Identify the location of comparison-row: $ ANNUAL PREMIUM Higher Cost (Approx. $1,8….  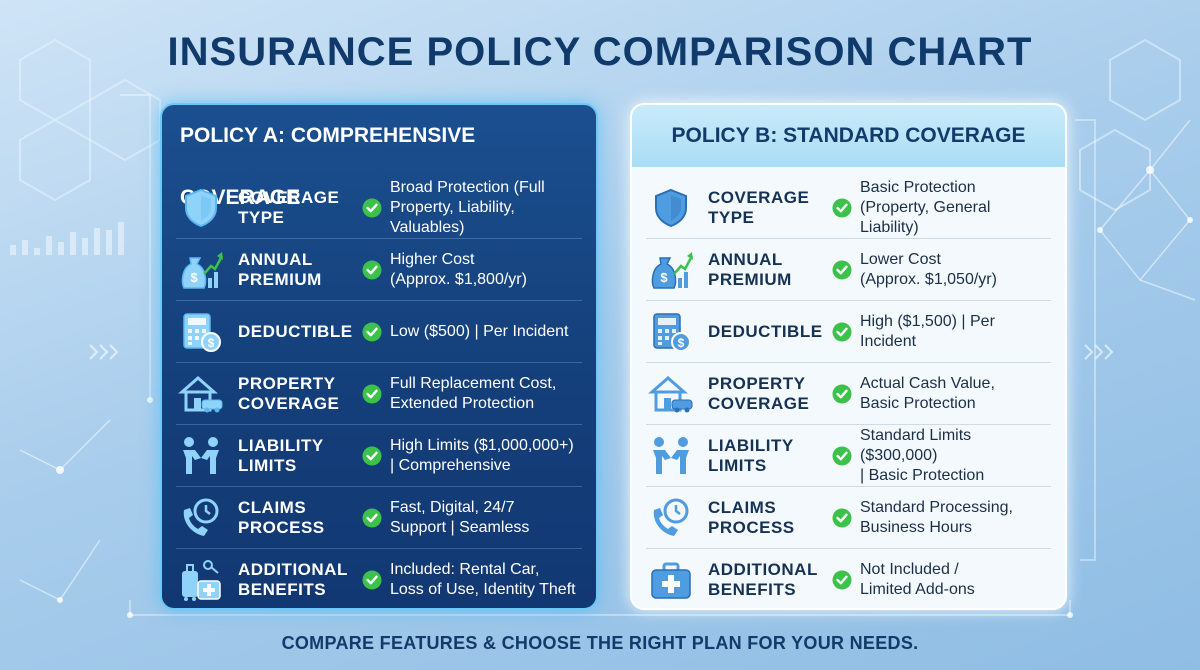
(379, 270).